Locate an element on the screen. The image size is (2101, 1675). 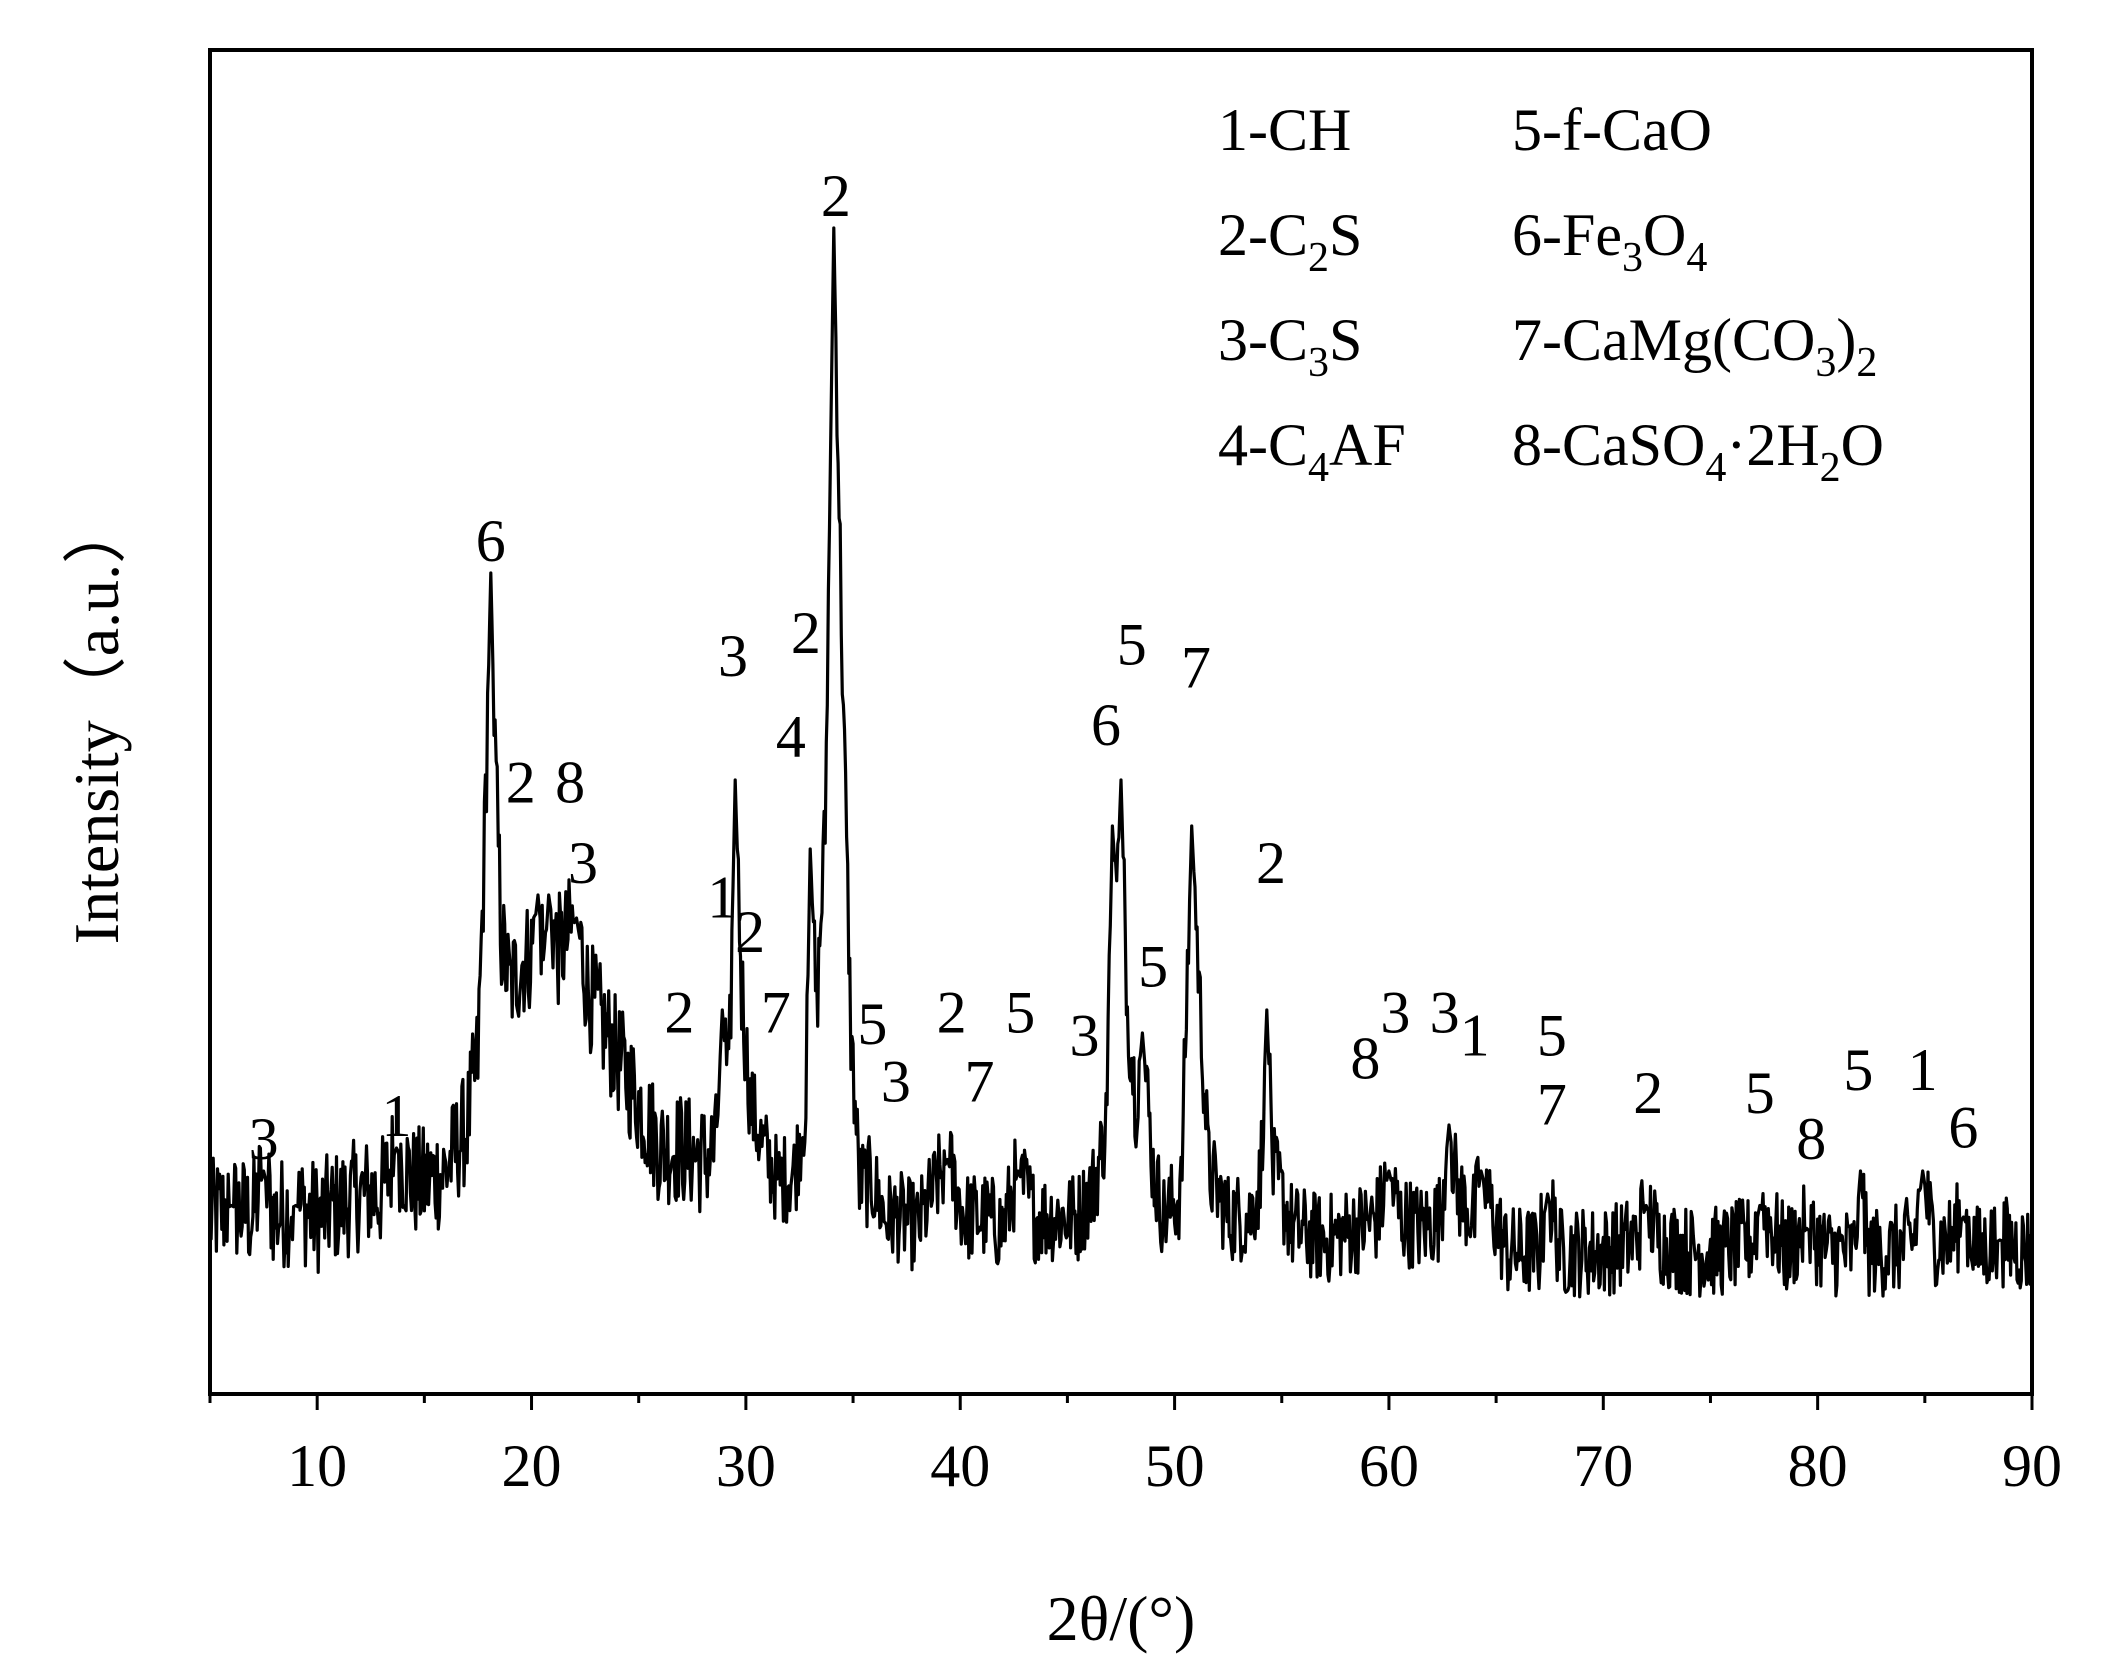
x-tick-label: 90 is located at coordinates (2032, 1466).